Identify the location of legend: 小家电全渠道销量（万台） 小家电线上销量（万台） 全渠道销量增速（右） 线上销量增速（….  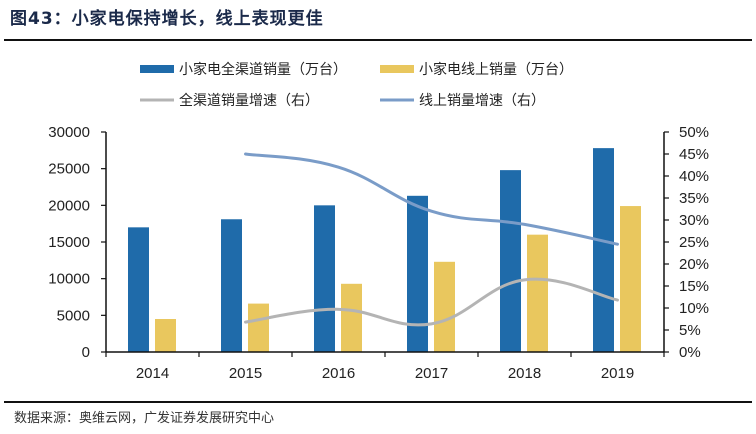
(356, 85).